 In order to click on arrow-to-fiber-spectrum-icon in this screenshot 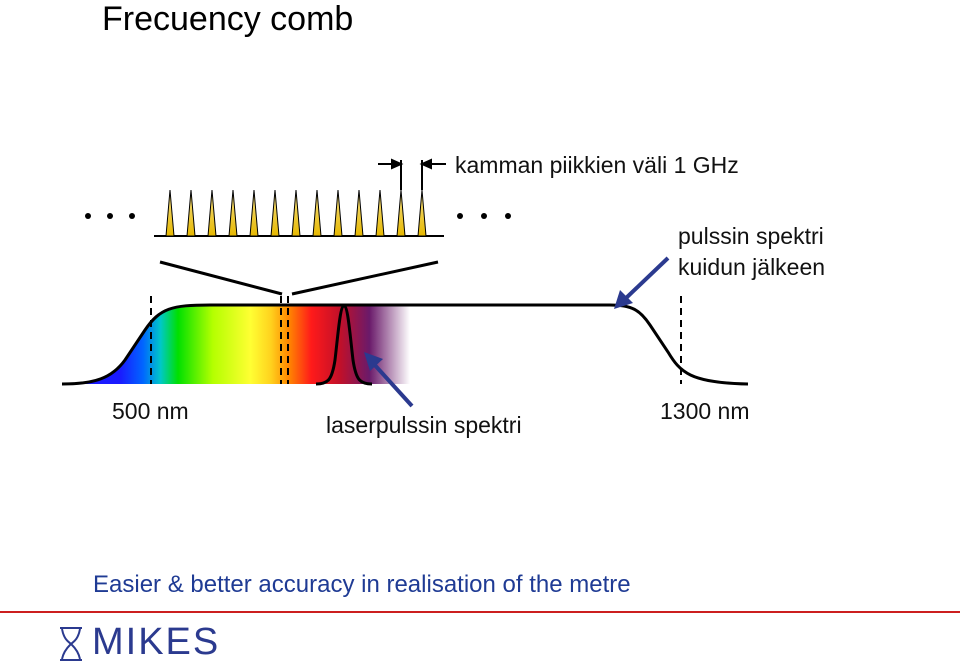, I will do `click(642, 282)`.